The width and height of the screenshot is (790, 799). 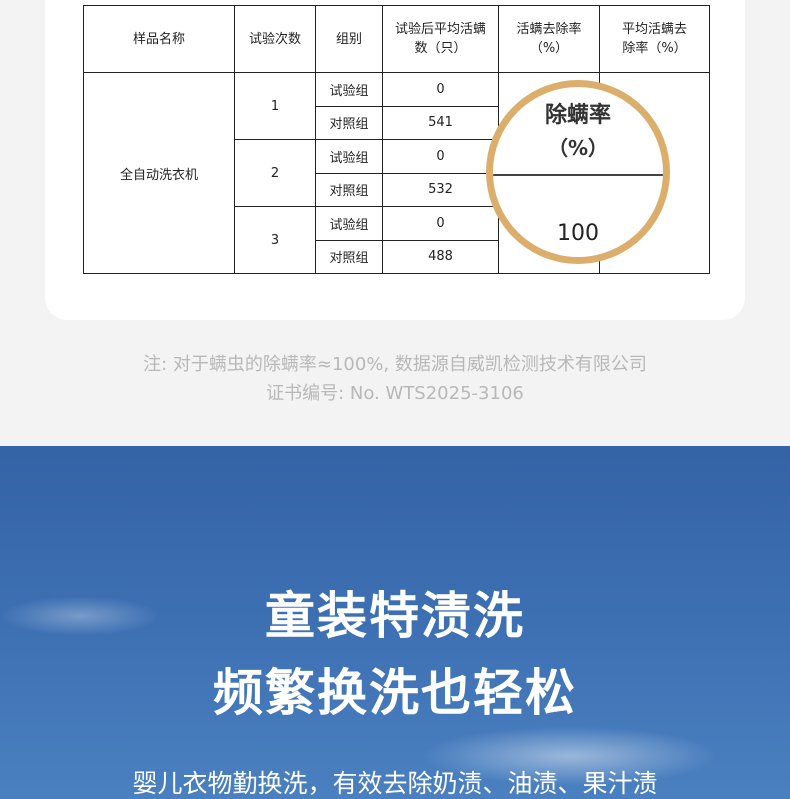 I want to click on header-count: 试验后平均活螨数（只）, so click(x=440, y=39).